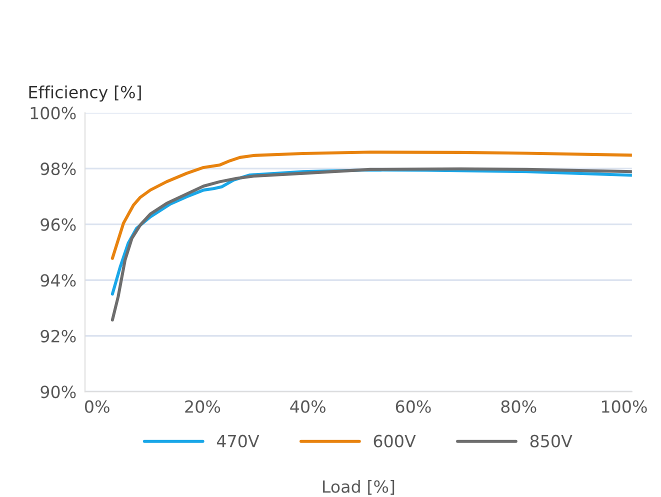 This screenshot has width=661, height=497. I want to click on legend-label: 470V, so click(238, 441).